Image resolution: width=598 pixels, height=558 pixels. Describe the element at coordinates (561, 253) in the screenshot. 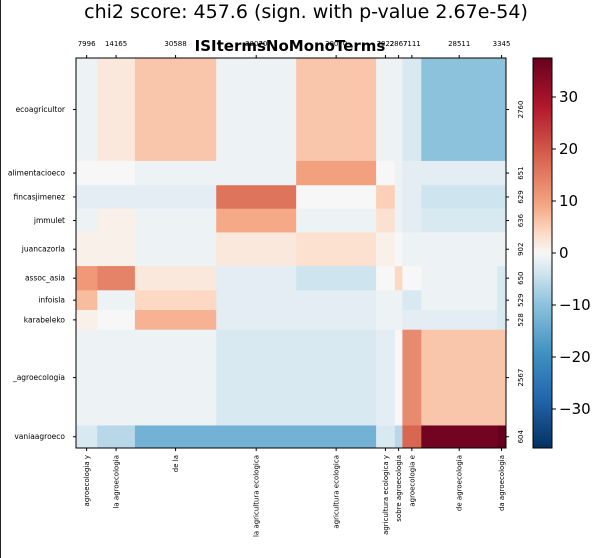

I see `colorbar: 30 20 10 0 −10 −20 −30` at that location.